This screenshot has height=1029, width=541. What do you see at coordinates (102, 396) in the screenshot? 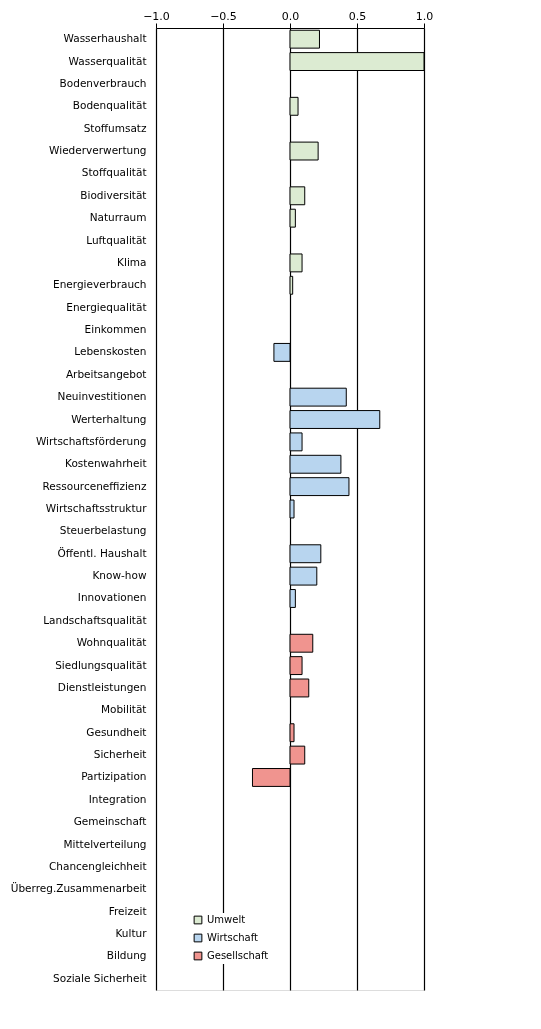
I see `y-tick-label: Neuinvestitionen` at bounding box center [102, 396].